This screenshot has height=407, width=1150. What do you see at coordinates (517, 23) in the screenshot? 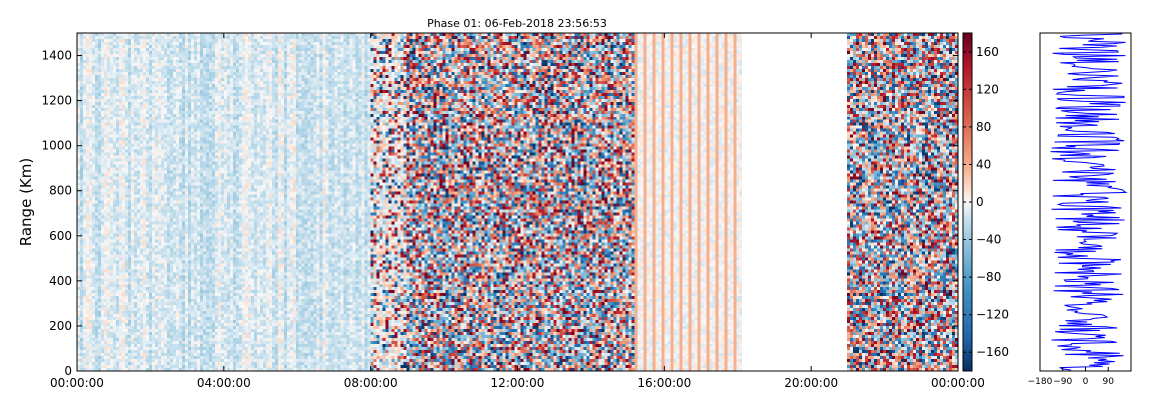
I see `chart-title: Phase 01: 06-Feb-2018 23:56:53` at bounding box center [517, 23].